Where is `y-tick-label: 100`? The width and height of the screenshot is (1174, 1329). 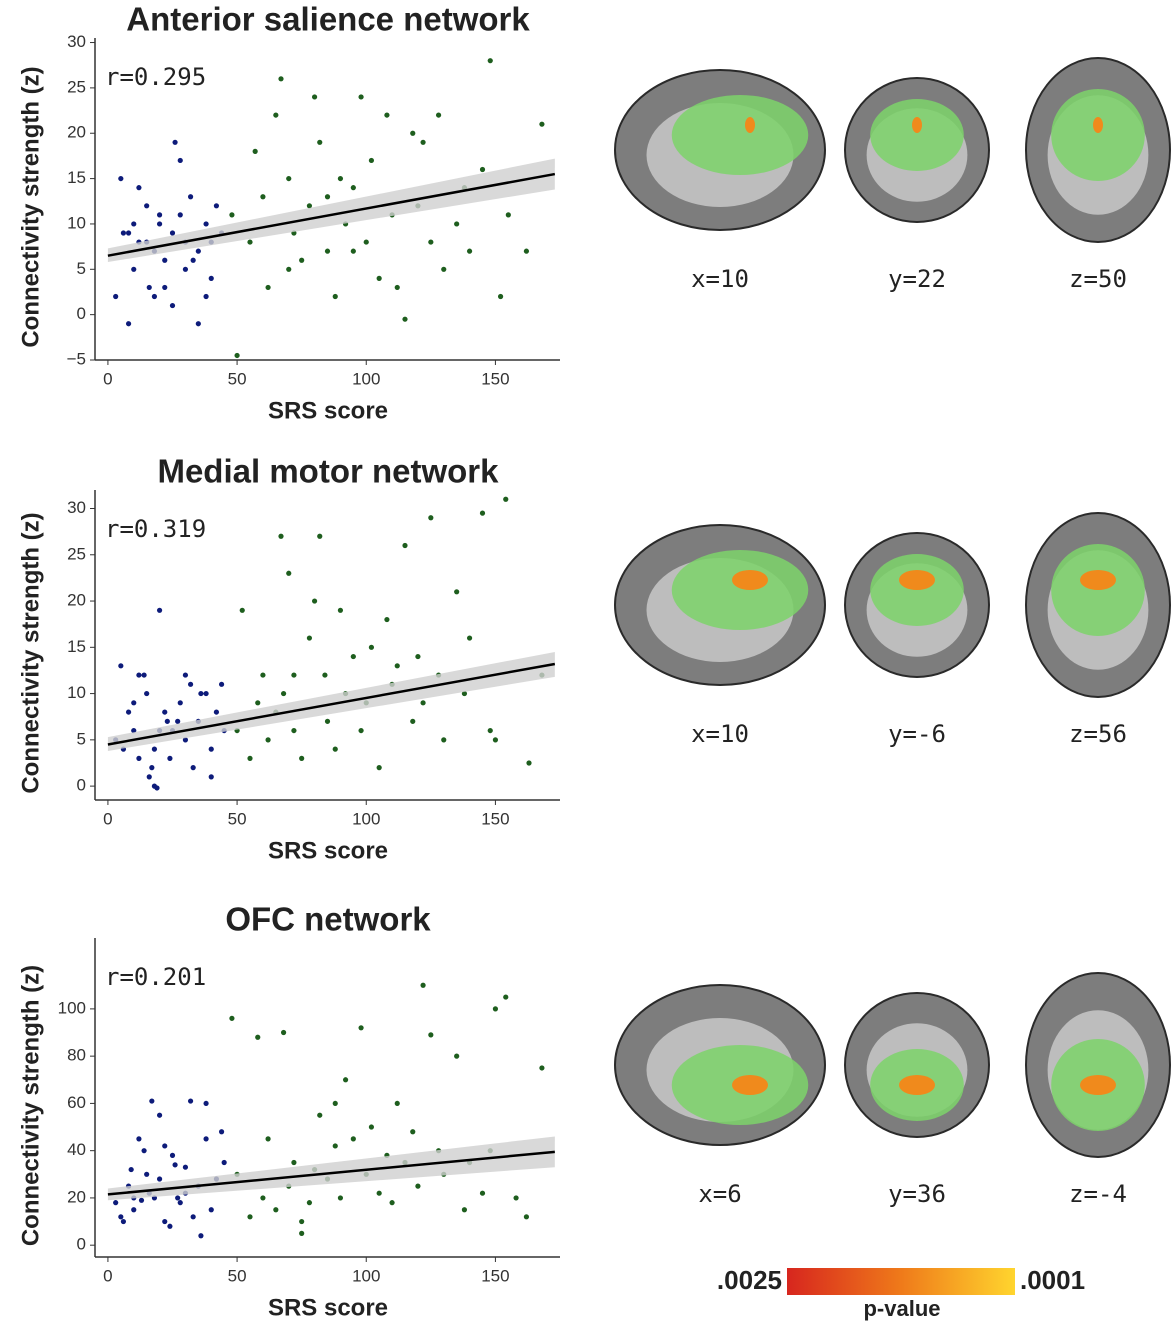
y-tick-label: 100 is located at coordinates (72, 1007).